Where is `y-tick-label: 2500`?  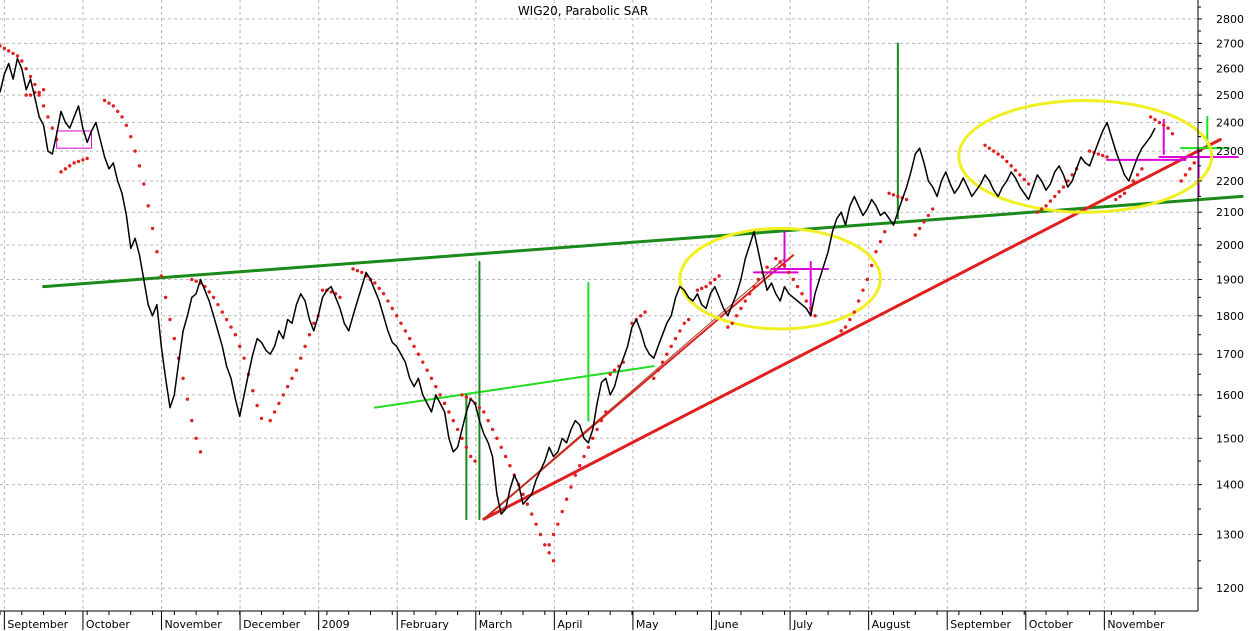
y-tick-label: 2500 is located at coordinates (1230, 95).